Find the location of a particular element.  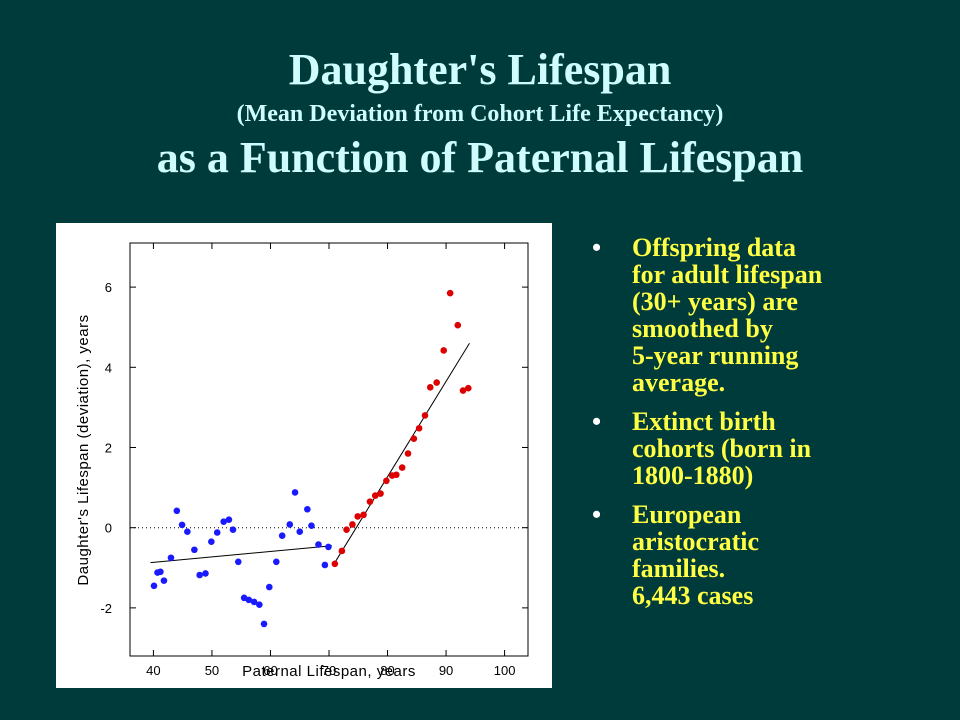

title-continuation: as a Function of Paternal Lifespan is located at coordinates (480, 157).